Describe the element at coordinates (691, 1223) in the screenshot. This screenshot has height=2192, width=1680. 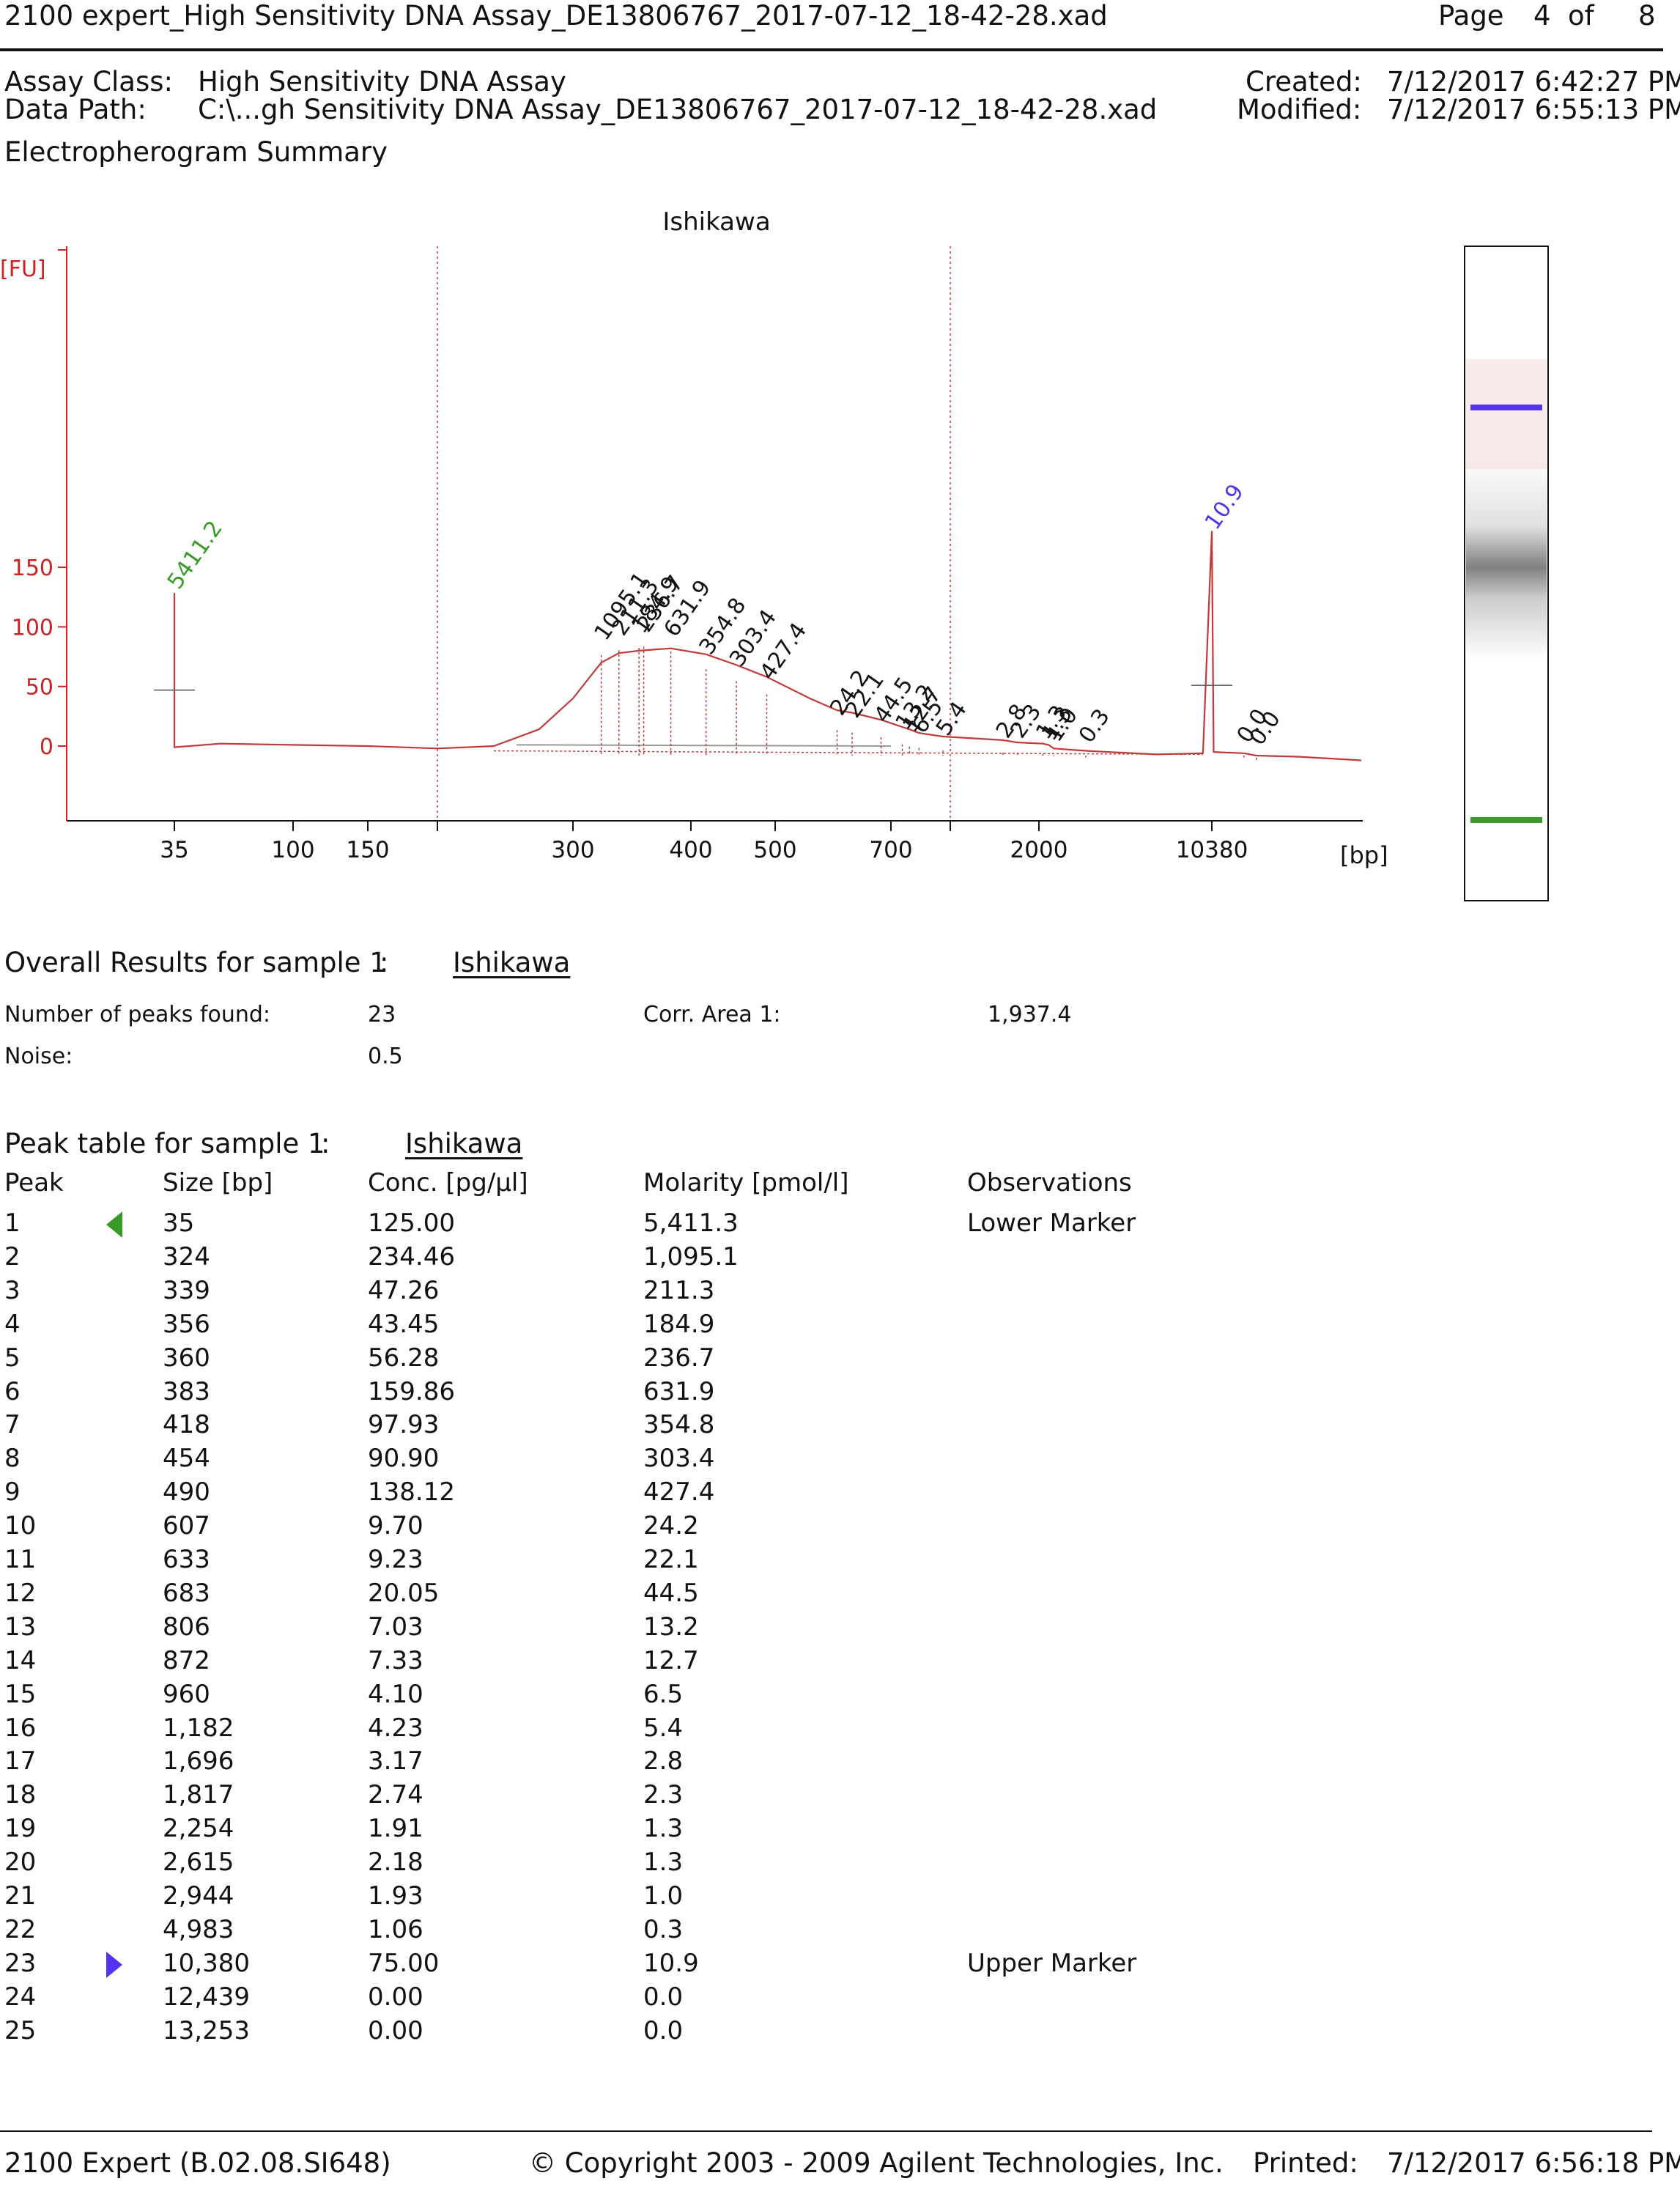
I see `peak-molarity: 5,411.3` at that location.